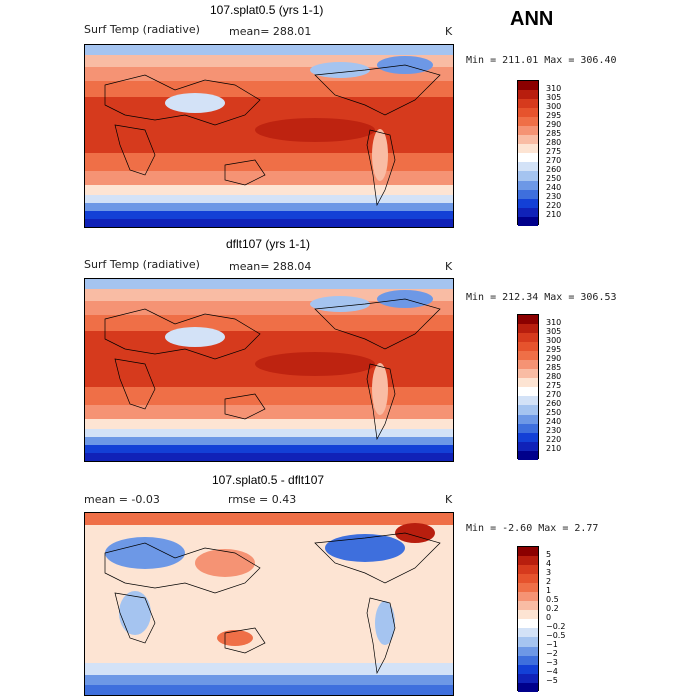  What do you see at coordinates (270, 266) in the screenshot?
I see `panel2-mean-label: mean= 288.04` at bounding box center [270, 266].